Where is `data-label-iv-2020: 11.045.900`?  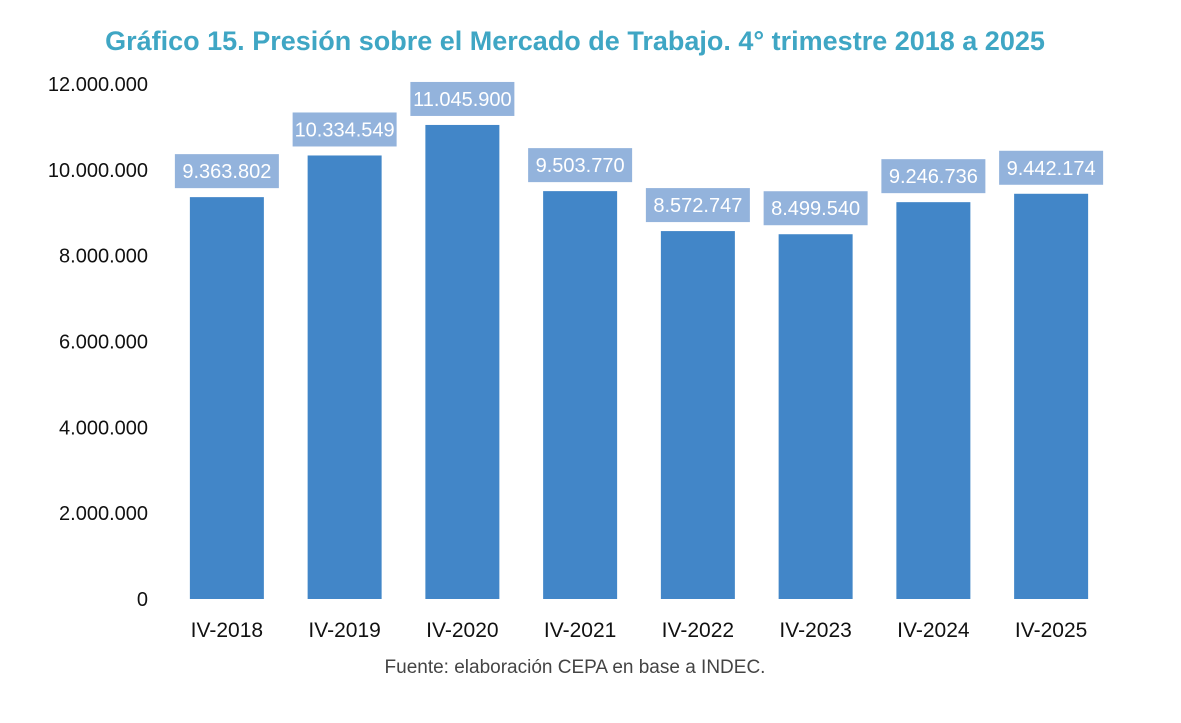 data-label-iv-2020: 11.045.900 is located at coordinates (462, 98).